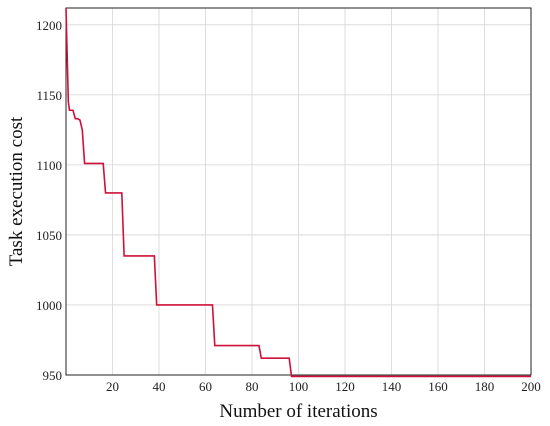  I want to click on y-tick-label: 950, so click(53, 375).